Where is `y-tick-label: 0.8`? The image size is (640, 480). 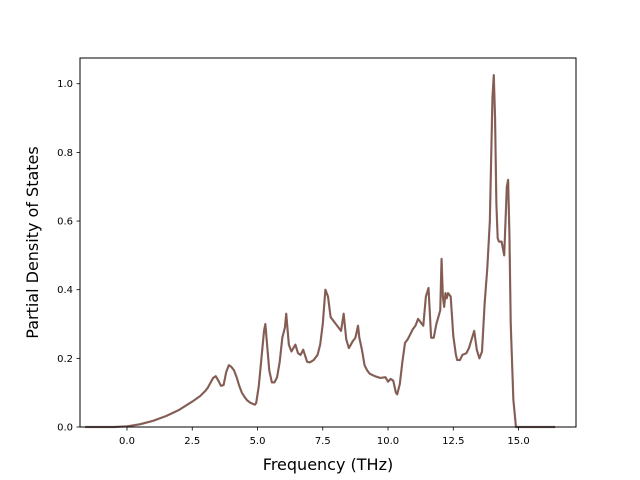 y-tick-label: 0.8 is located at coordinates (65, 153).